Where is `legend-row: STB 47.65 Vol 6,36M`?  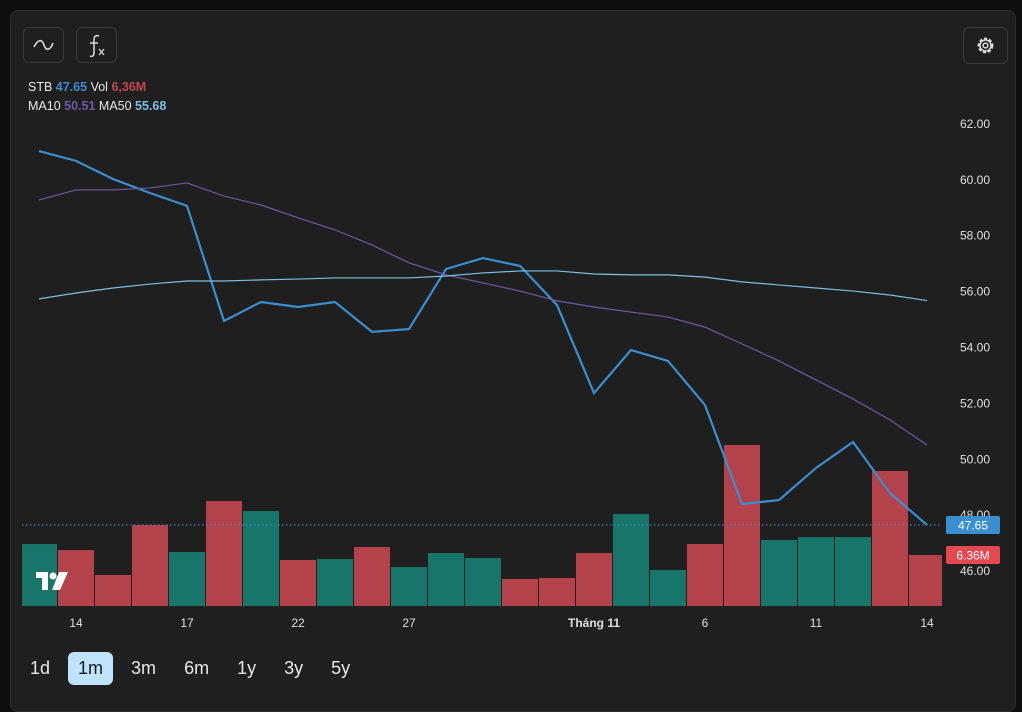 legend-row: STB 47.65 Vol 6,36M is located at coordinates (87, 87).